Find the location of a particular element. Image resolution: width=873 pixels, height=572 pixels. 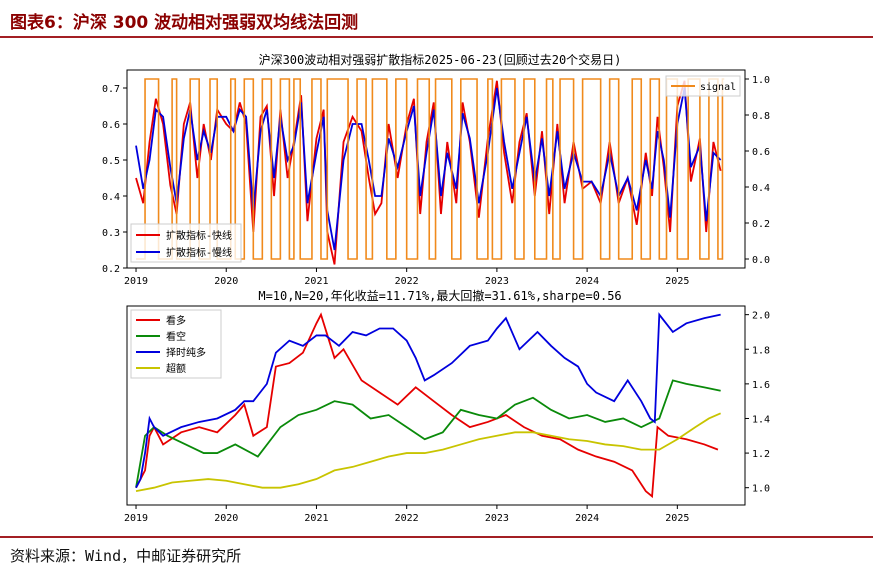

diffusion-ytick-right-label: 0.8 is located at coordinates (761, 116).